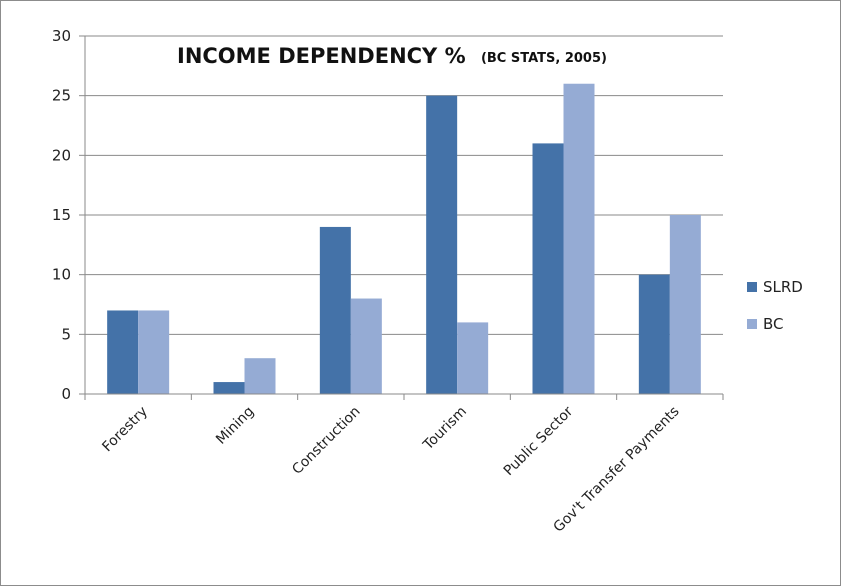 The height and width of the screenshot is (586, 841). I want to click on y-tick-label: 20, so click(61, 155).